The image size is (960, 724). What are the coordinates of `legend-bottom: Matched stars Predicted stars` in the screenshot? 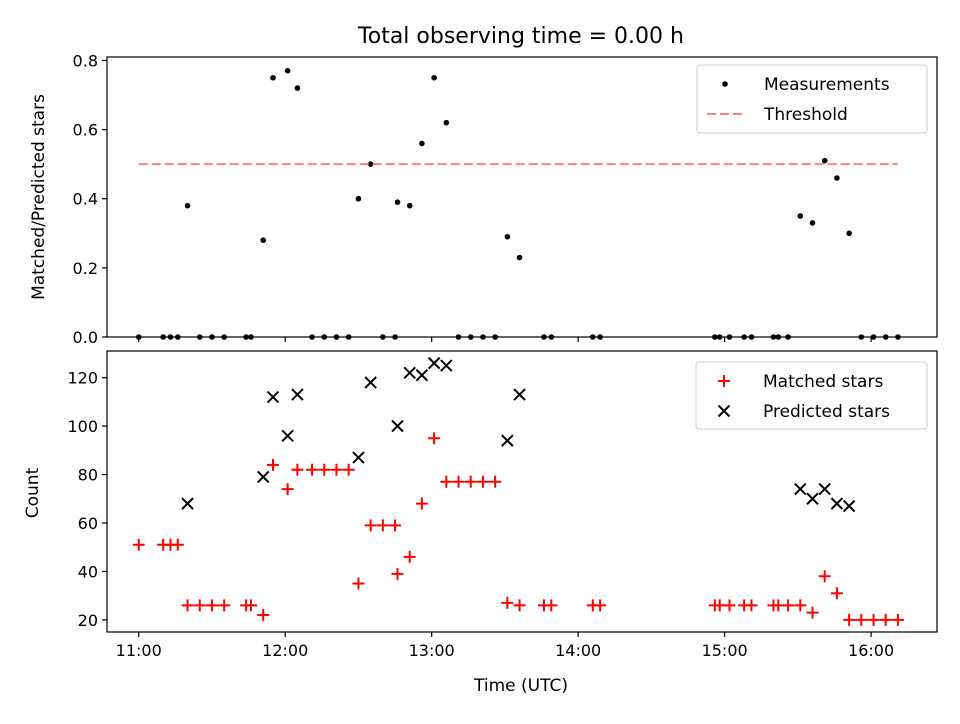 It's located at (811, 395).